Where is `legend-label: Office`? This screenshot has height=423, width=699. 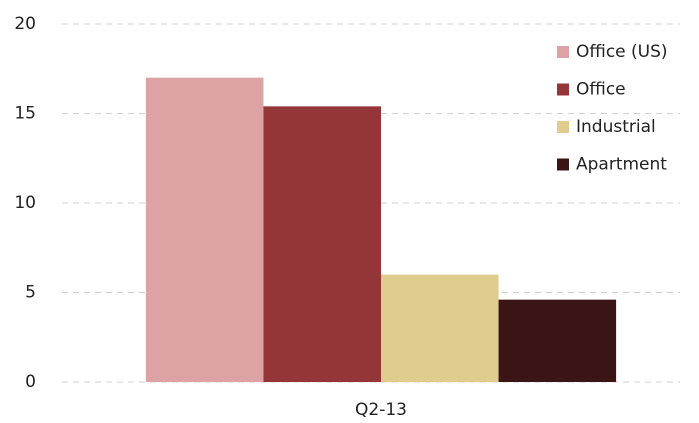 legend-label: Office is located at coordinates (601, 90).